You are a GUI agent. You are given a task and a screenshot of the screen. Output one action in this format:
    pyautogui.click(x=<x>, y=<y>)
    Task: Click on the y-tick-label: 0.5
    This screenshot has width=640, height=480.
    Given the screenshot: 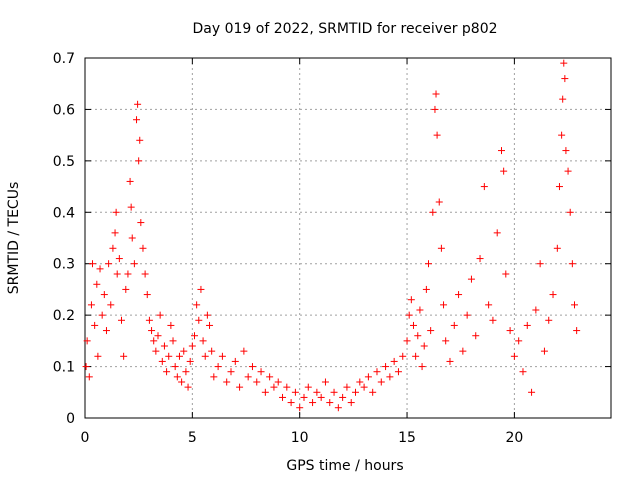 What is the action you would take?
    pyautogui.click(x=64, y=162)
    